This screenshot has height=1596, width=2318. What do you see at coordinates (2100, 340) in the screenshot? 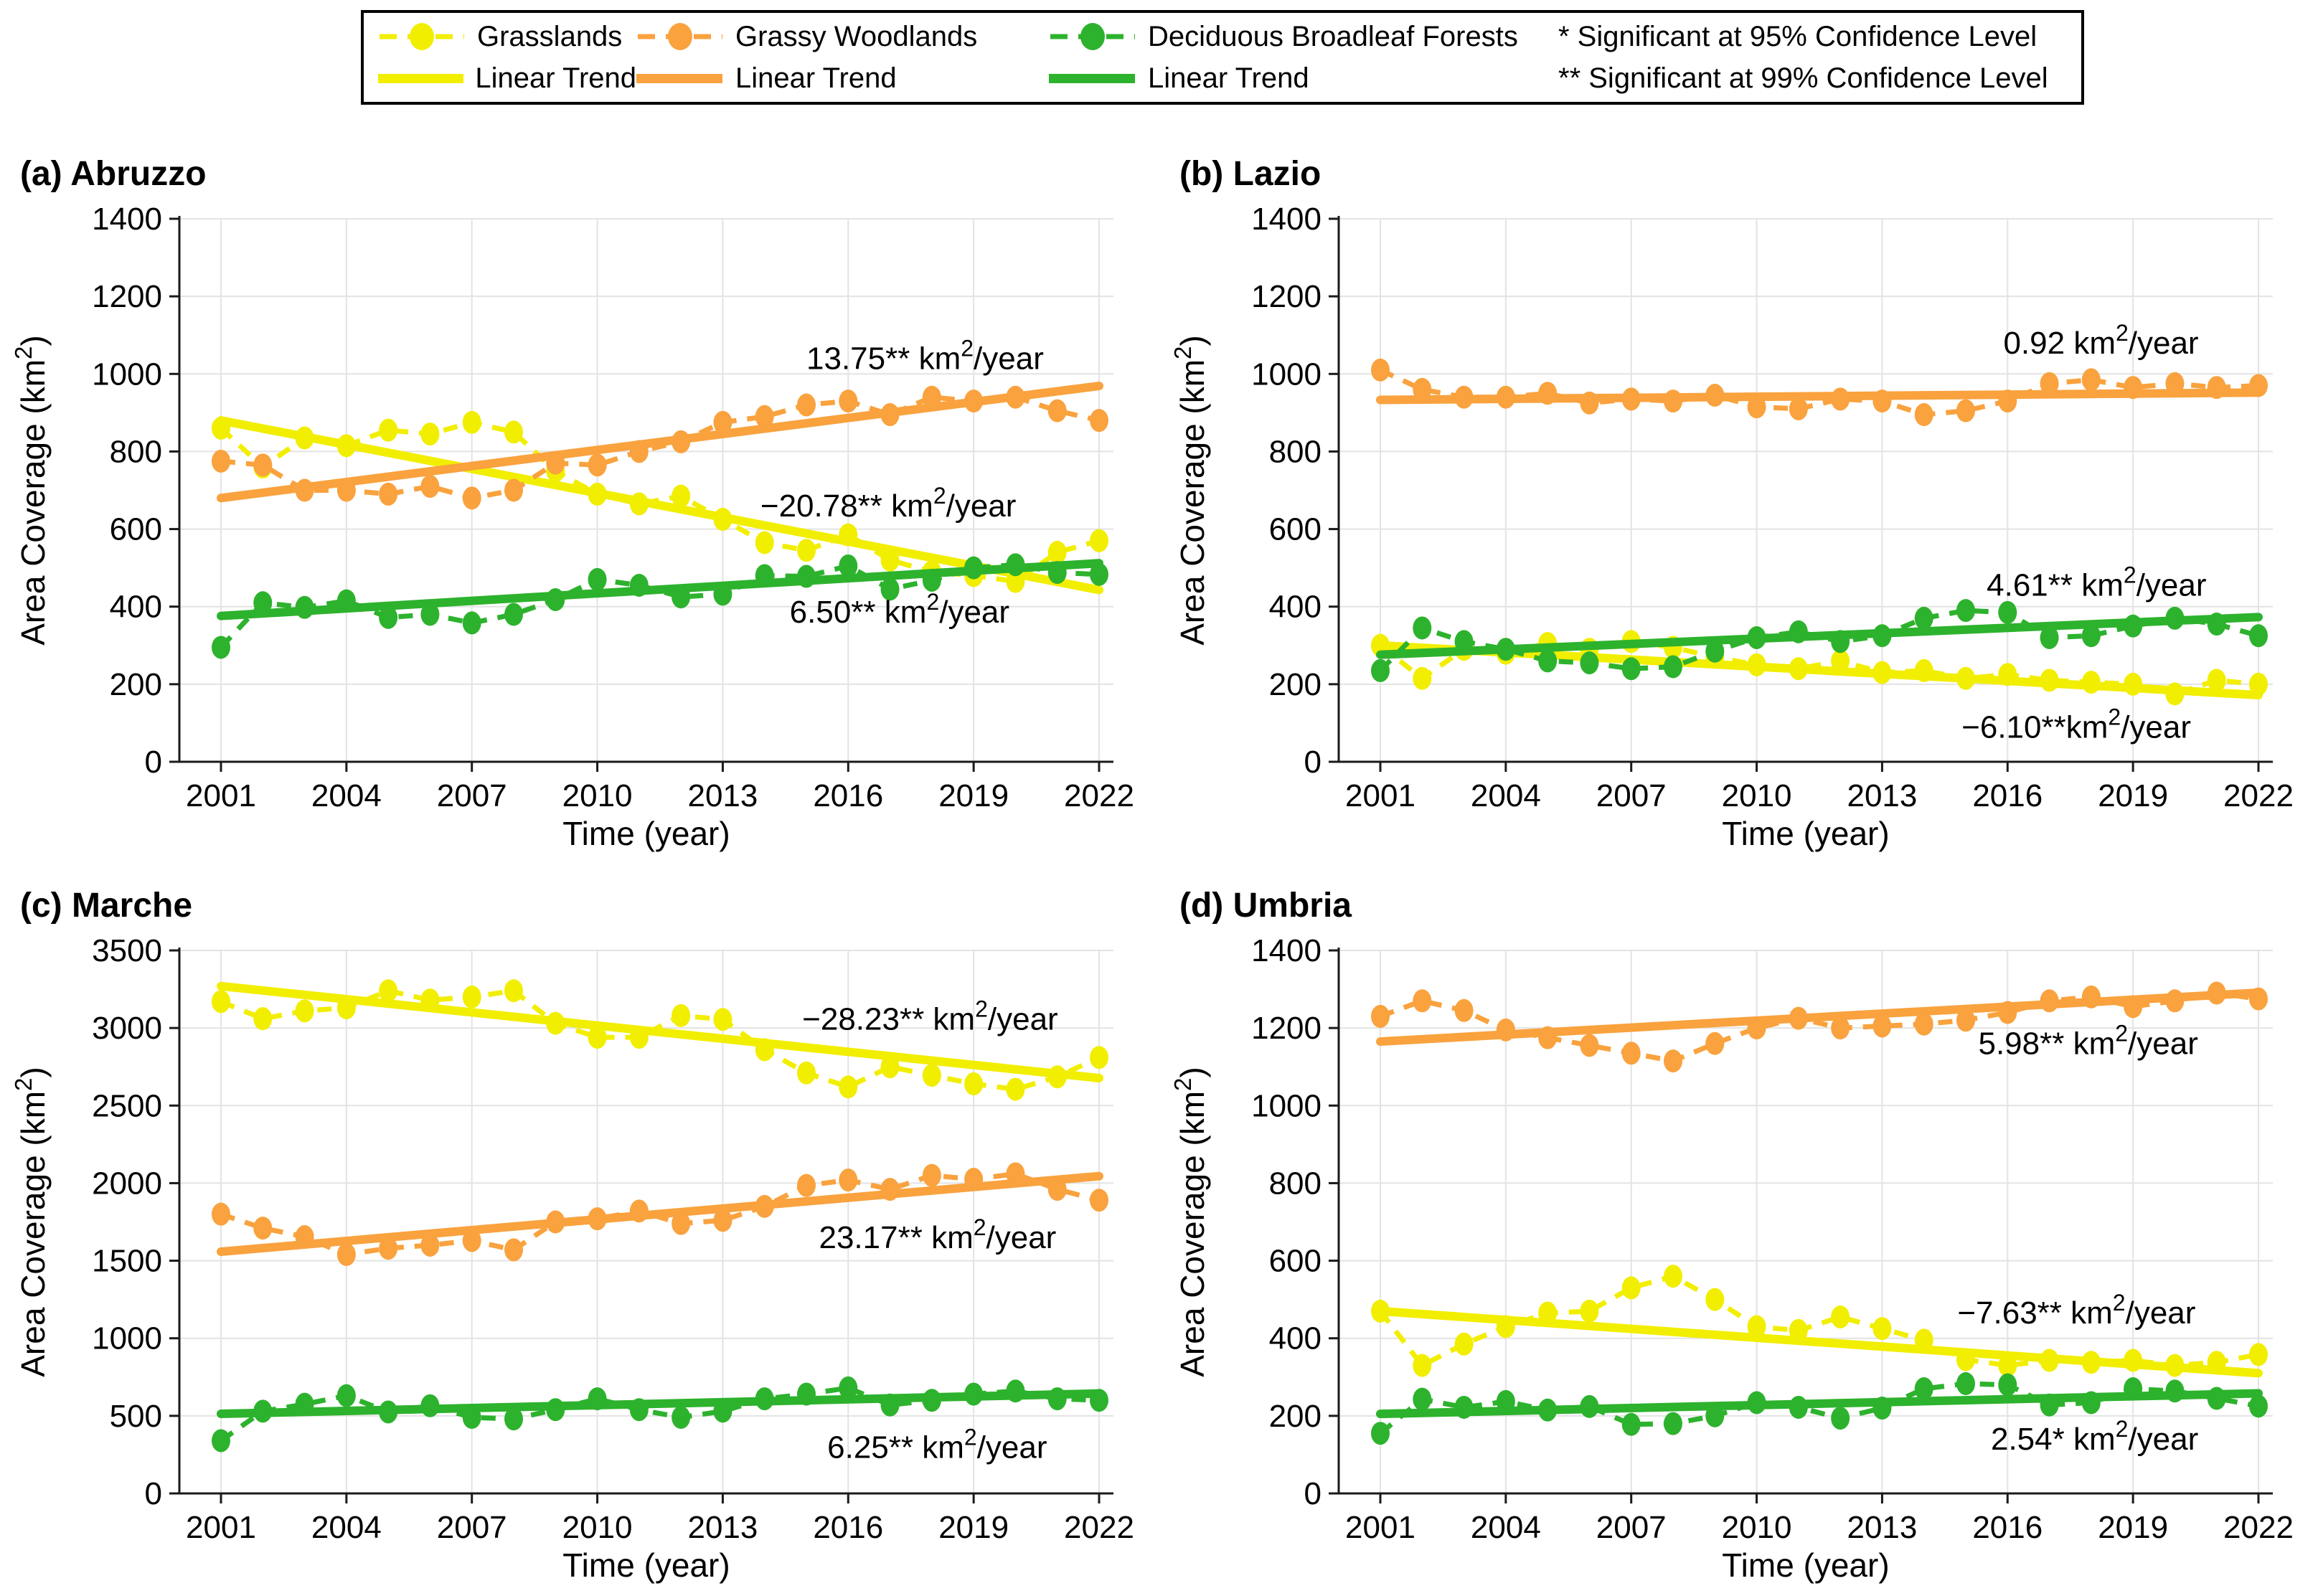
I see `trend-annotation: 0.92 km2/year` at bounding box center [2100, 340].